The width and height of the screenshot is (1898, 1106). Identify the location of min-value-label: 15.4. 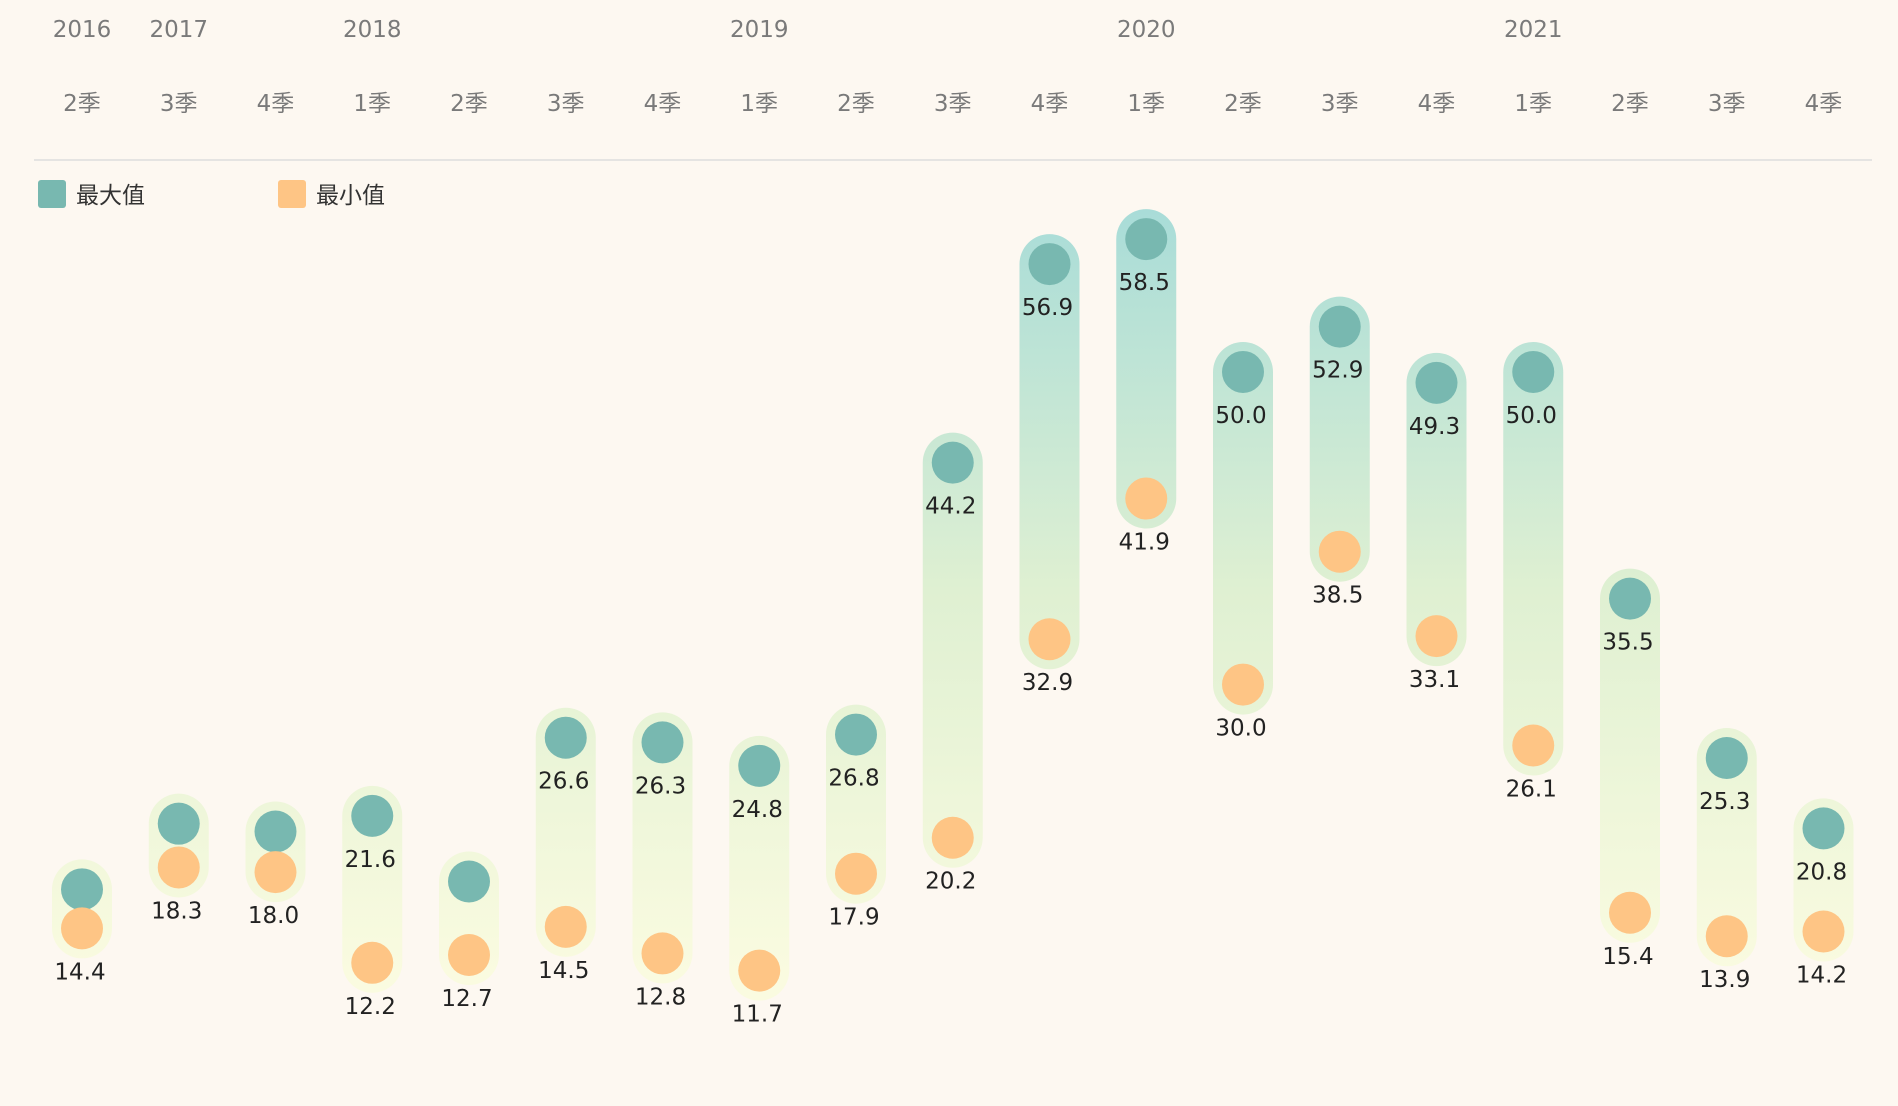
(1627, 957).